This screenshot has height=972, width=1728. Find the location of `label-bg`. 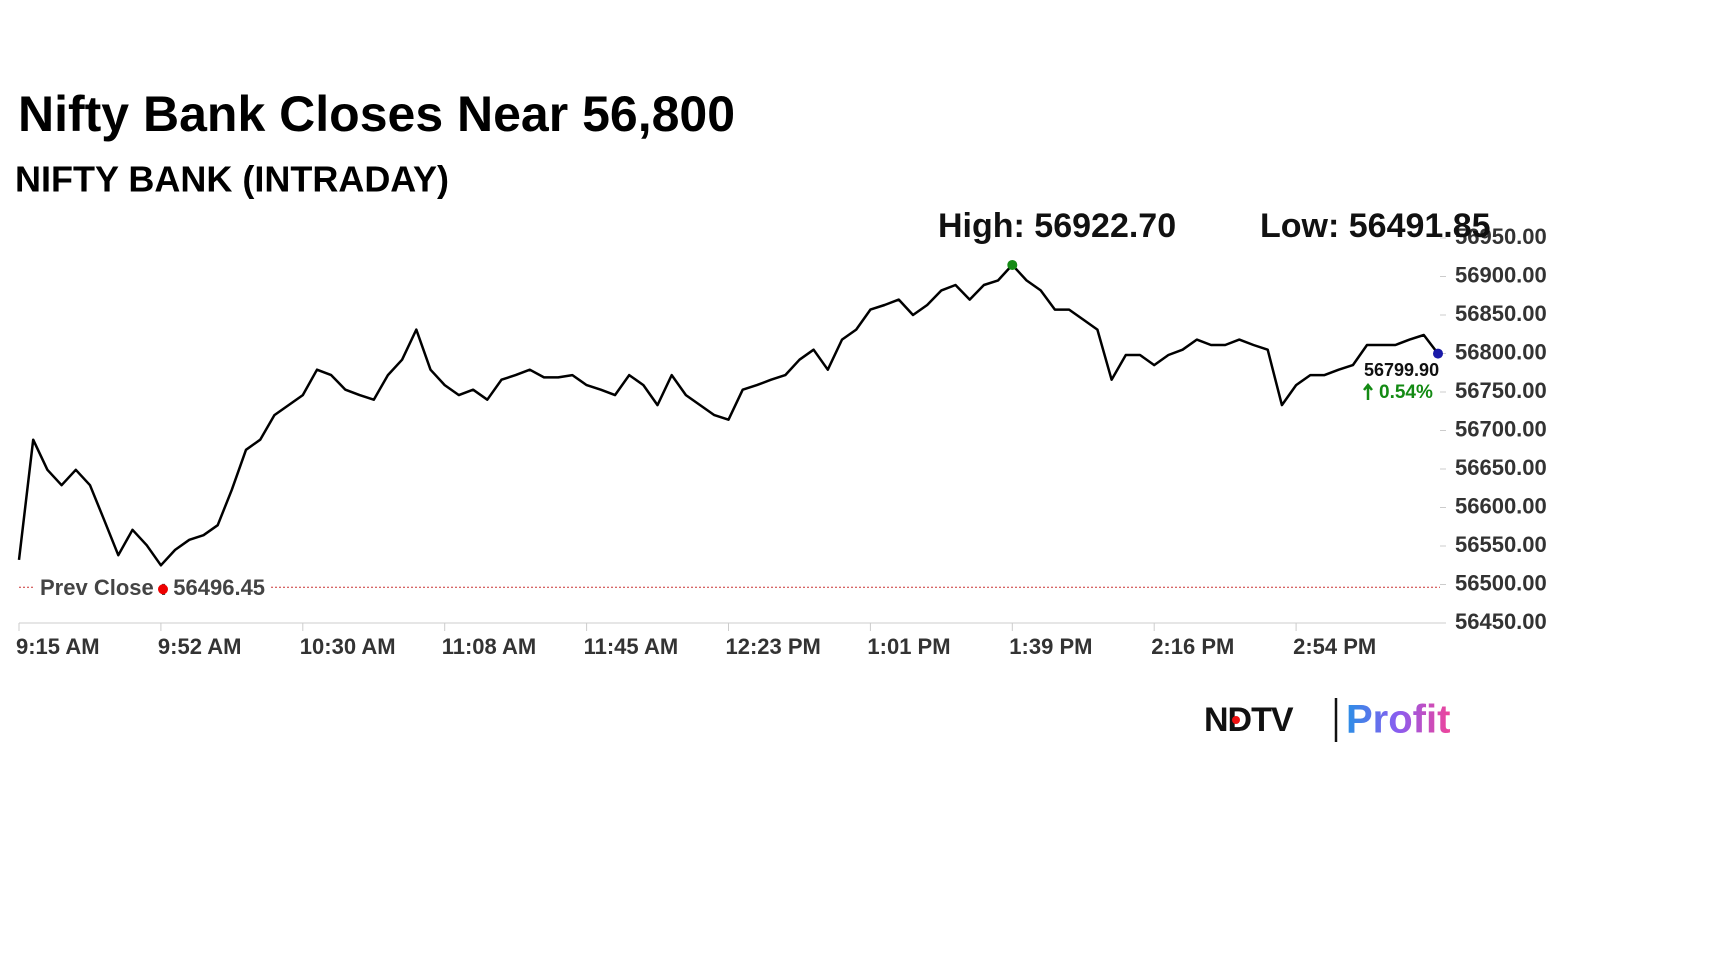

label-bg is located at coordinates (153, 588).